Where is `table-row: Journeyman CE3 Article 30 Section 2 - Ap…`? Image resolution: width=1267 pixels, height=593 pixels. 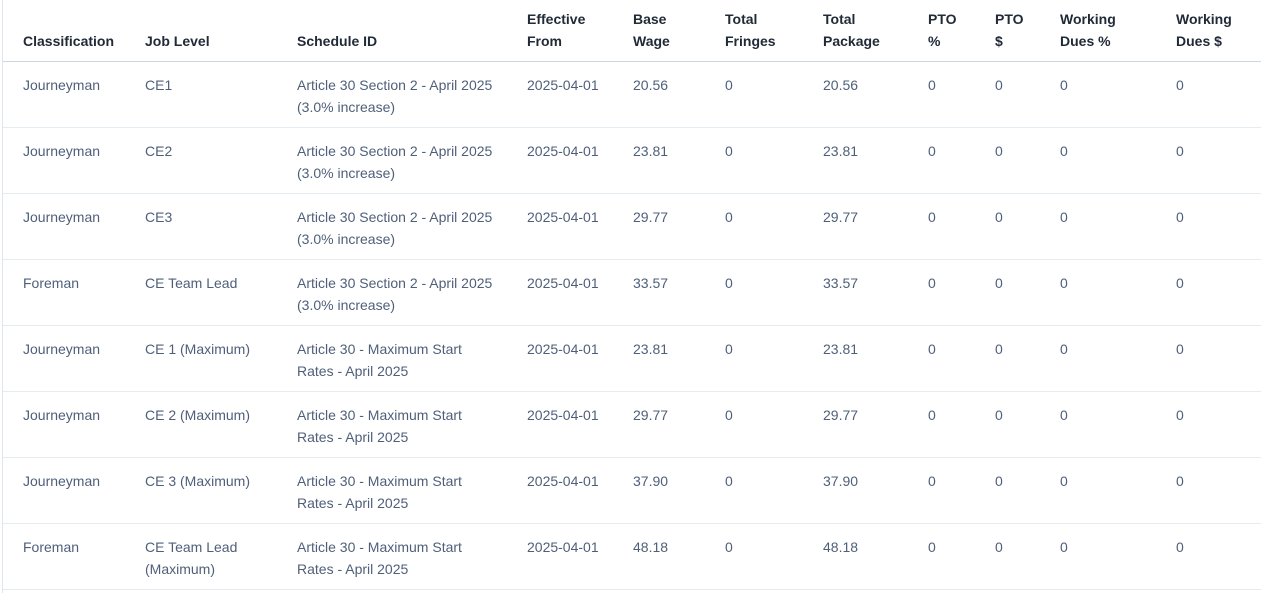
table-row: Journeyman CE3 Article 30 Section 2 - Ap… is located at coordinates (632, 226).